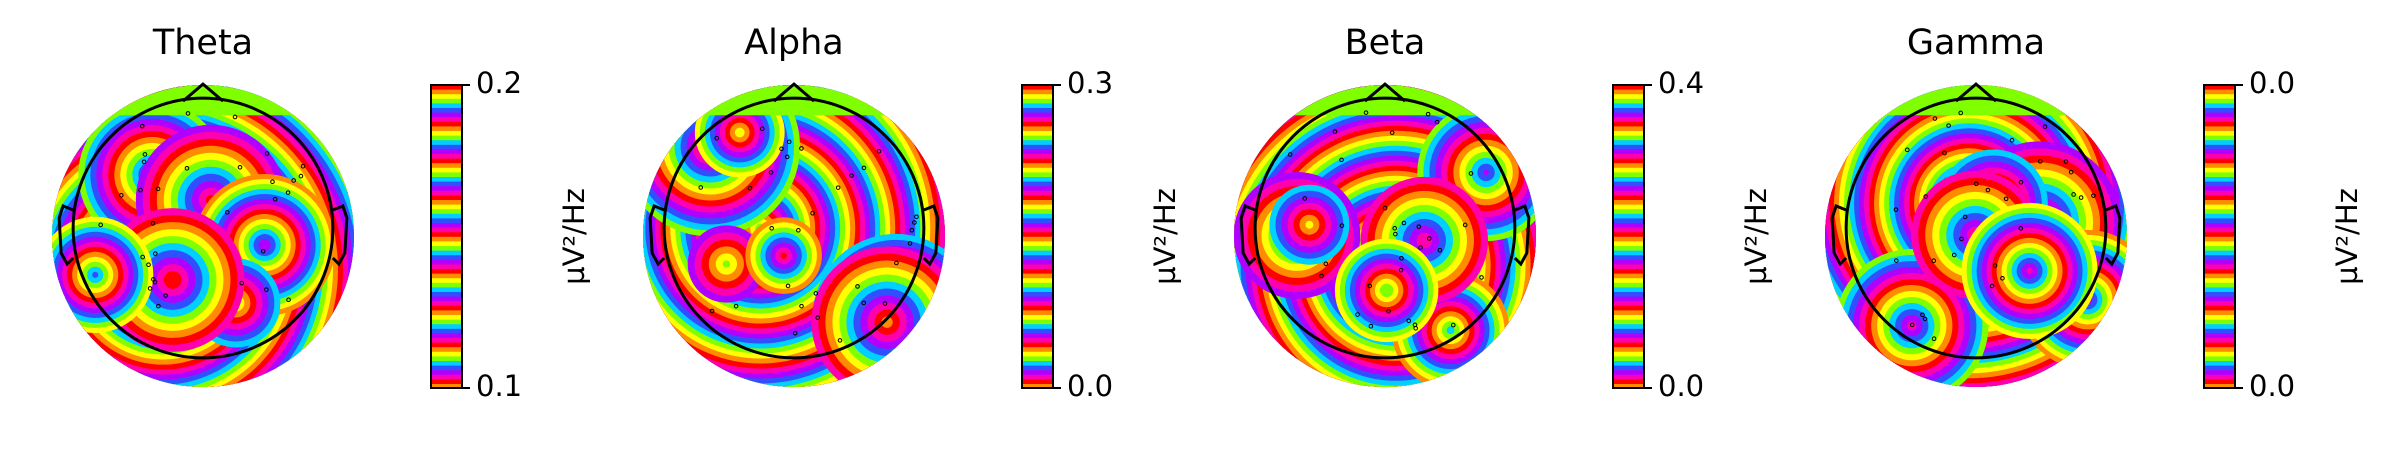  Describe the element at coordinates (2272, 83) in the screenshot. I see `colorbar-tick-label: 0.0` at that location.